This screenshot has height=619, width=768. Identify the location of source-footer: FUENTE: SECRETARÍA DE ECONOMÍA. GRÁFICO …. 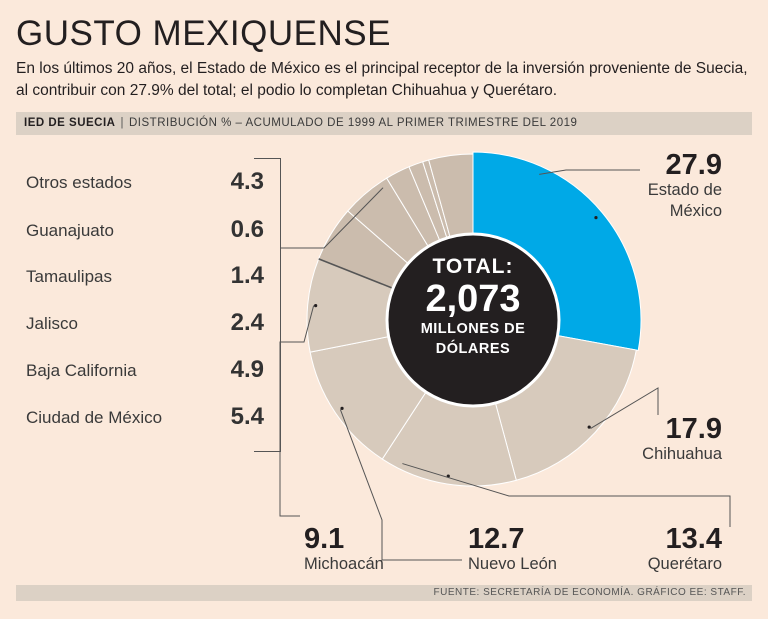
(384, 593).